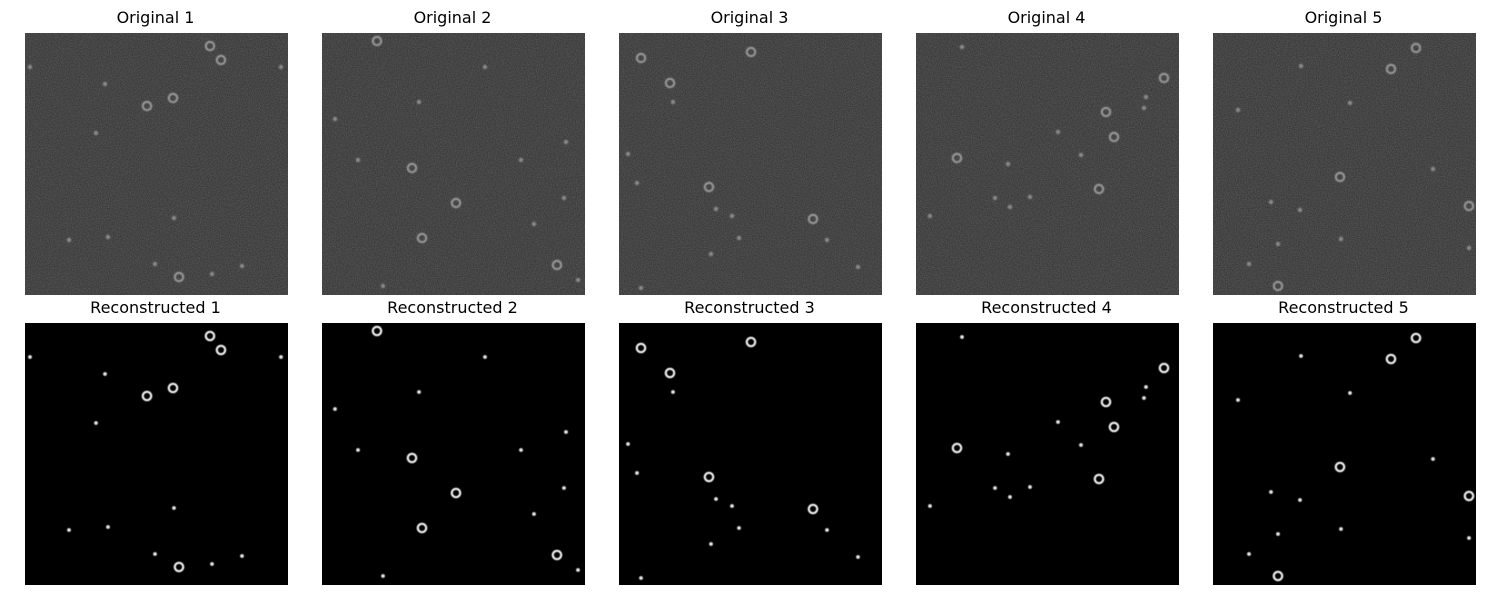  I want to click on reconstructed-1-field, so click(156, 454).